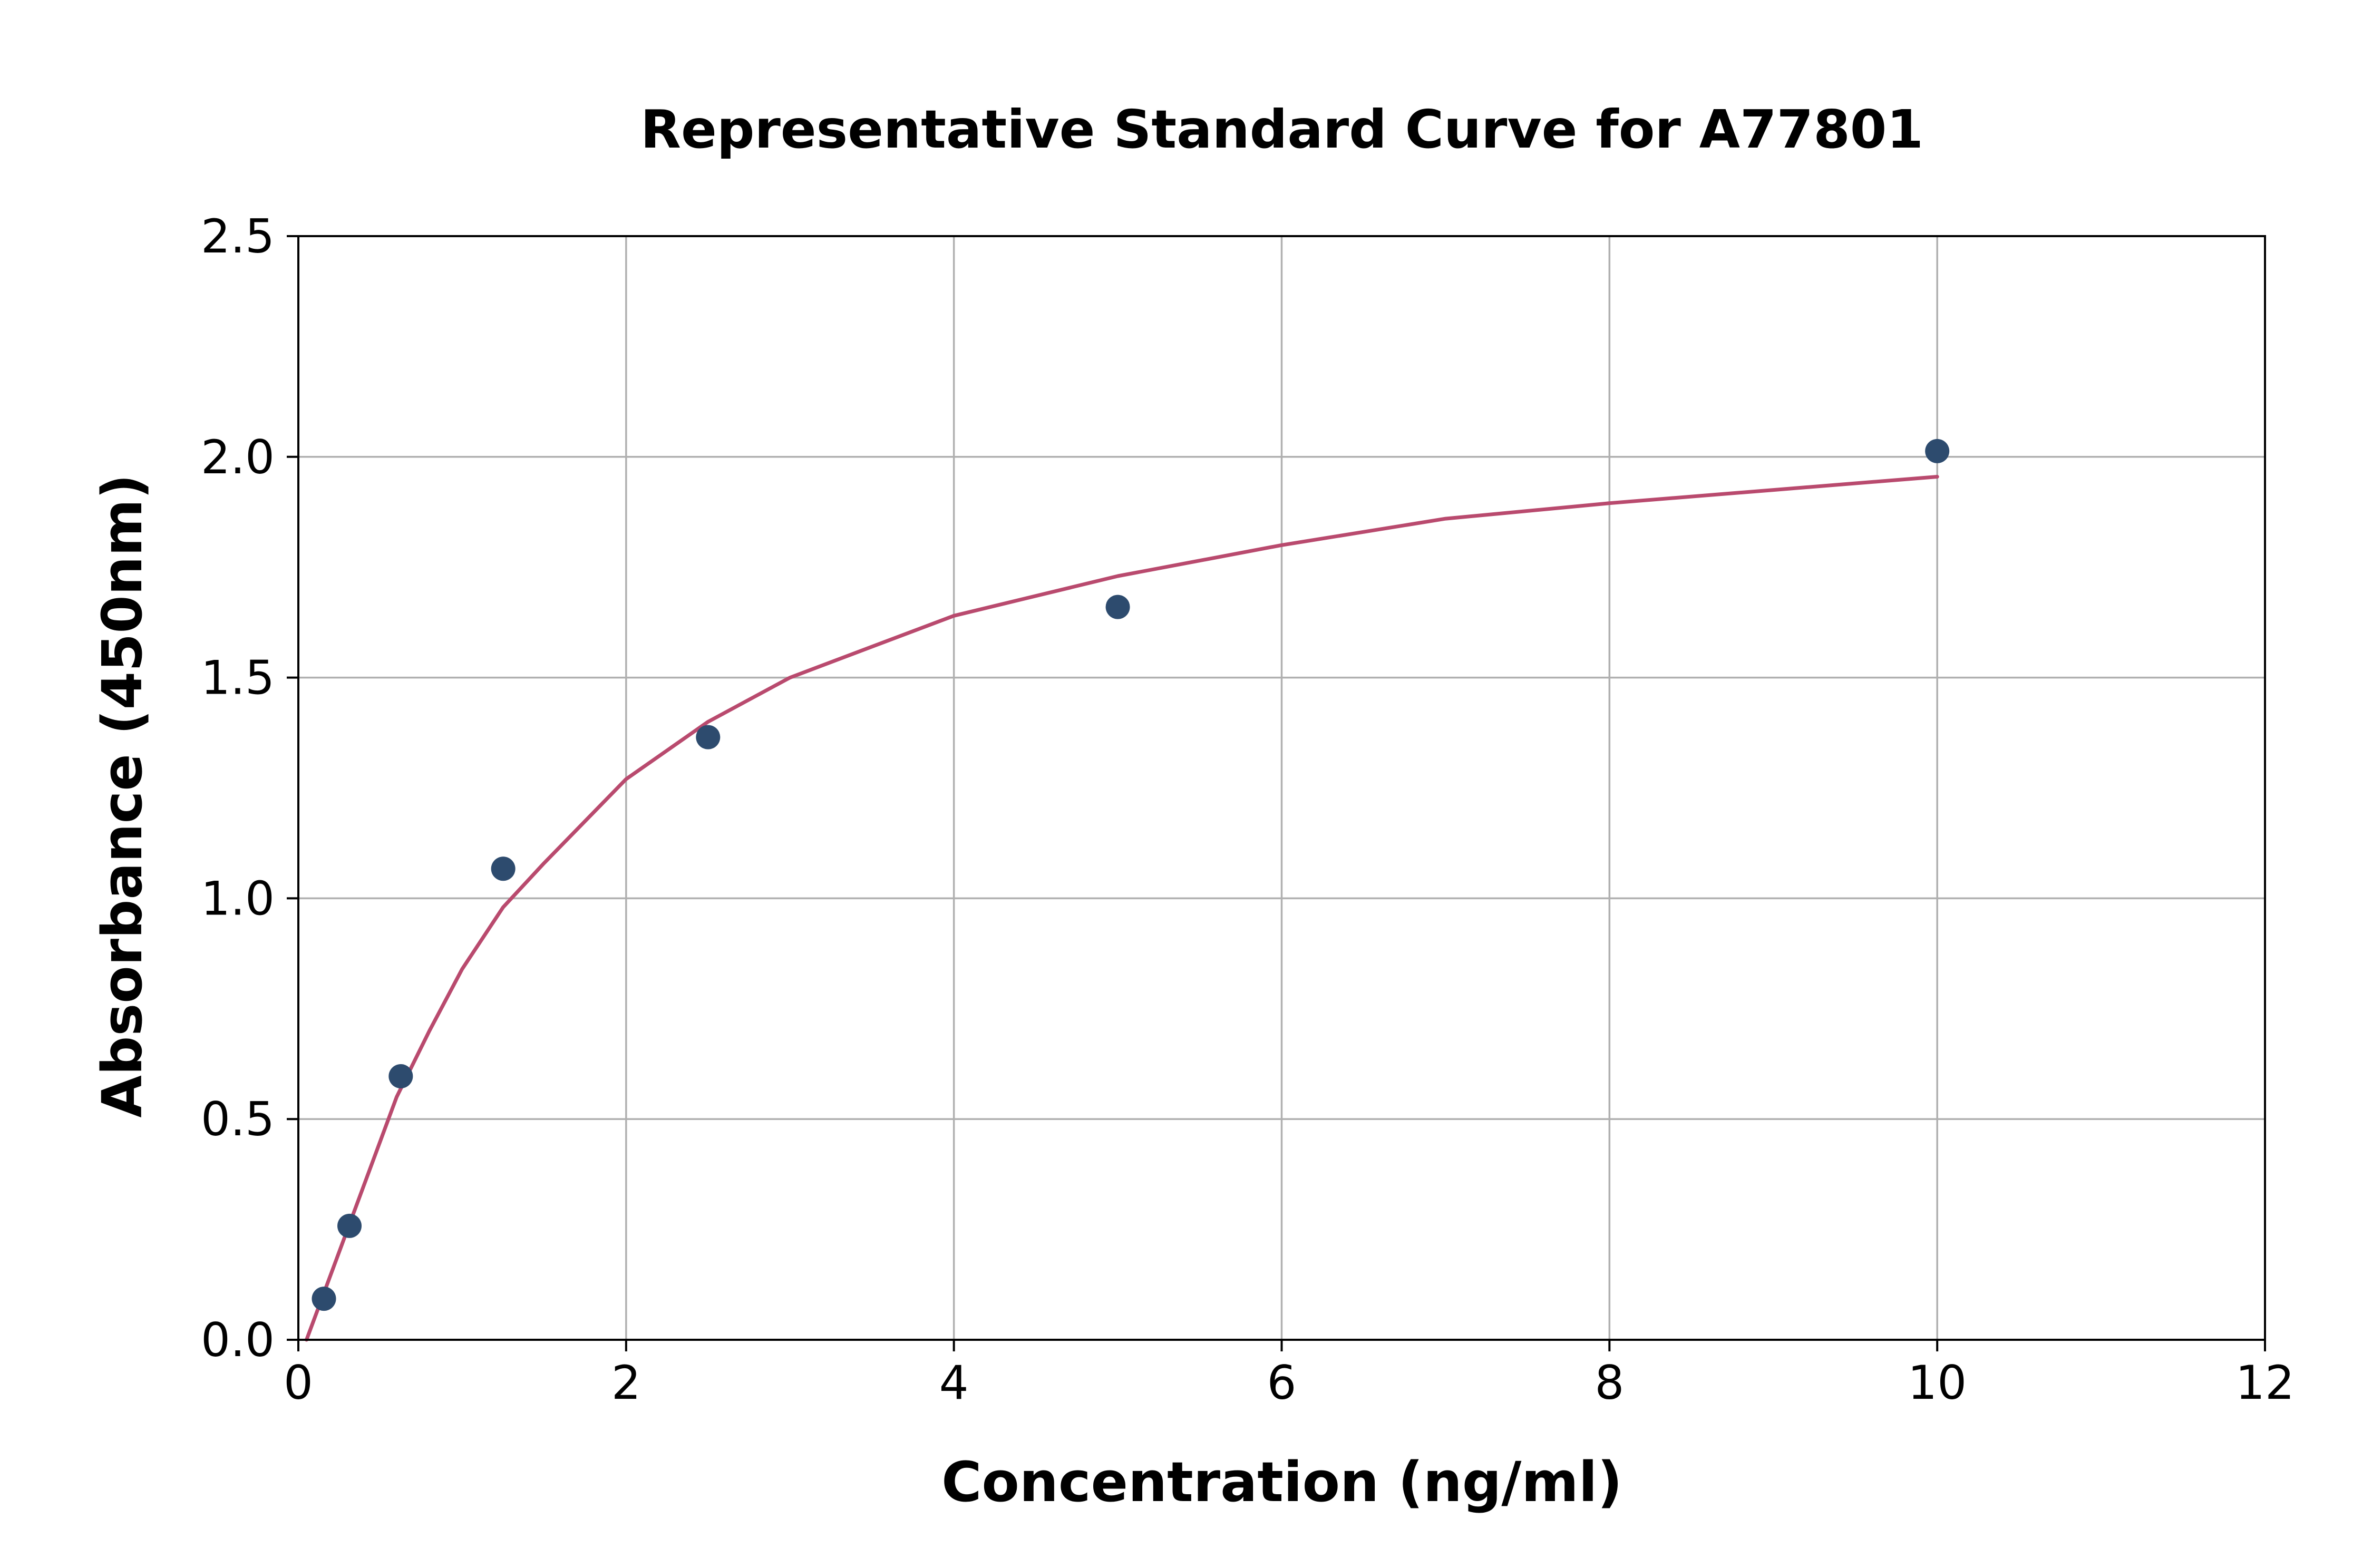  Describe the element at coordinates (238, 1119) in the screenshot. I see `y-tick-label: 0.5` at that location.